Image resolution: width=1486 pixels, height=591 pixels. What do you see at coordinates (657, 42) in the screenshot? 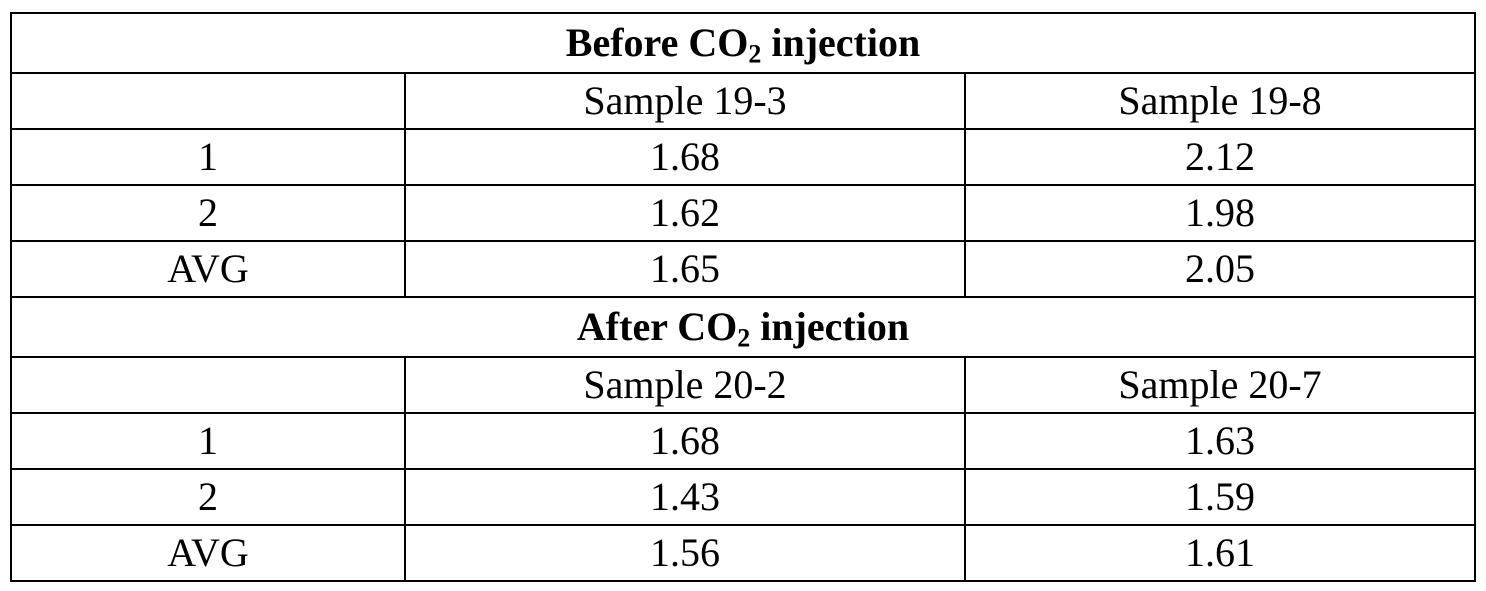
I see `section-title-before-prefix: Before CO` at bounding box center [657, 42].